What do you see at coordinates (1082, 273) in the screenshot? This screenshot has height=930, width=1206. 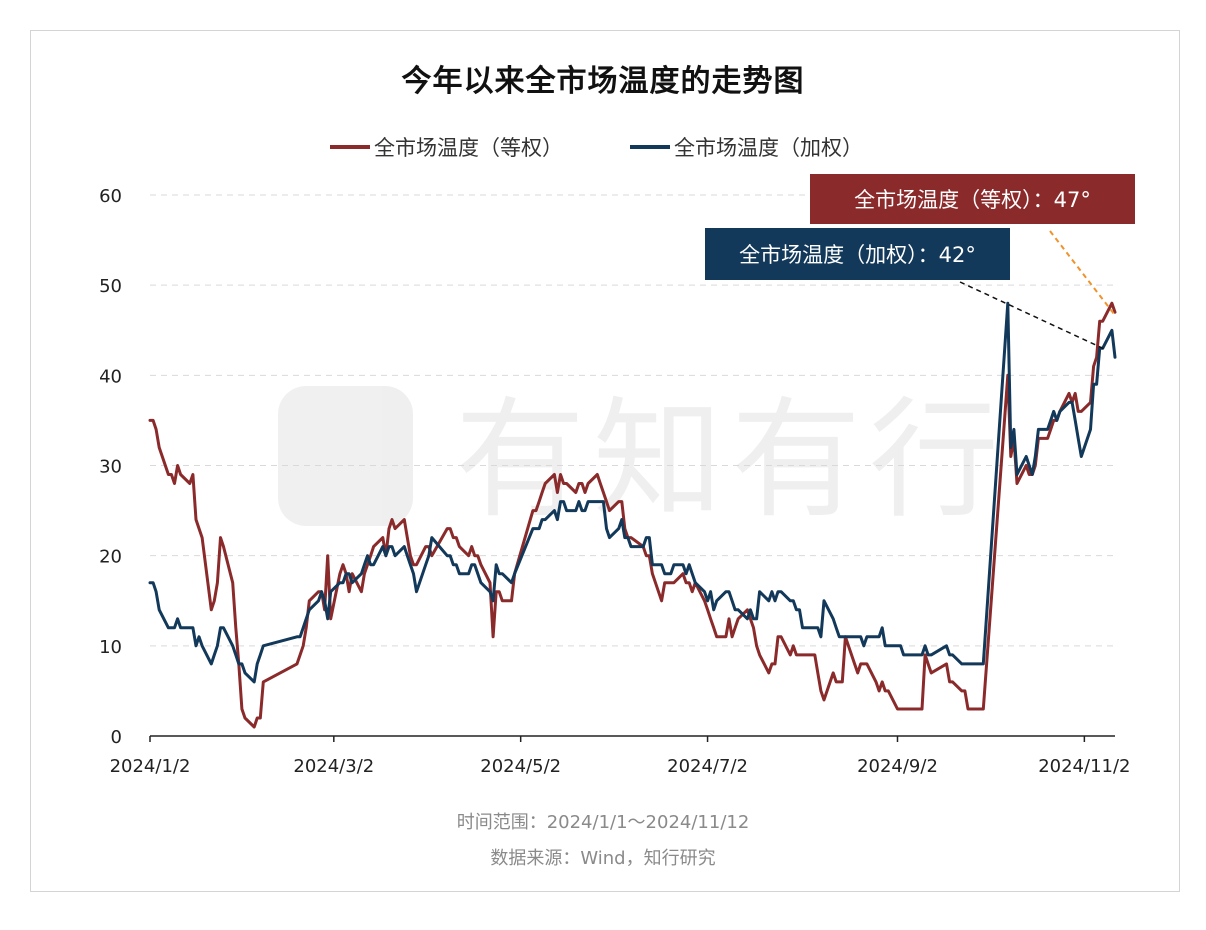 I see `leader-line-equal` at bounding box center [1082, 273].